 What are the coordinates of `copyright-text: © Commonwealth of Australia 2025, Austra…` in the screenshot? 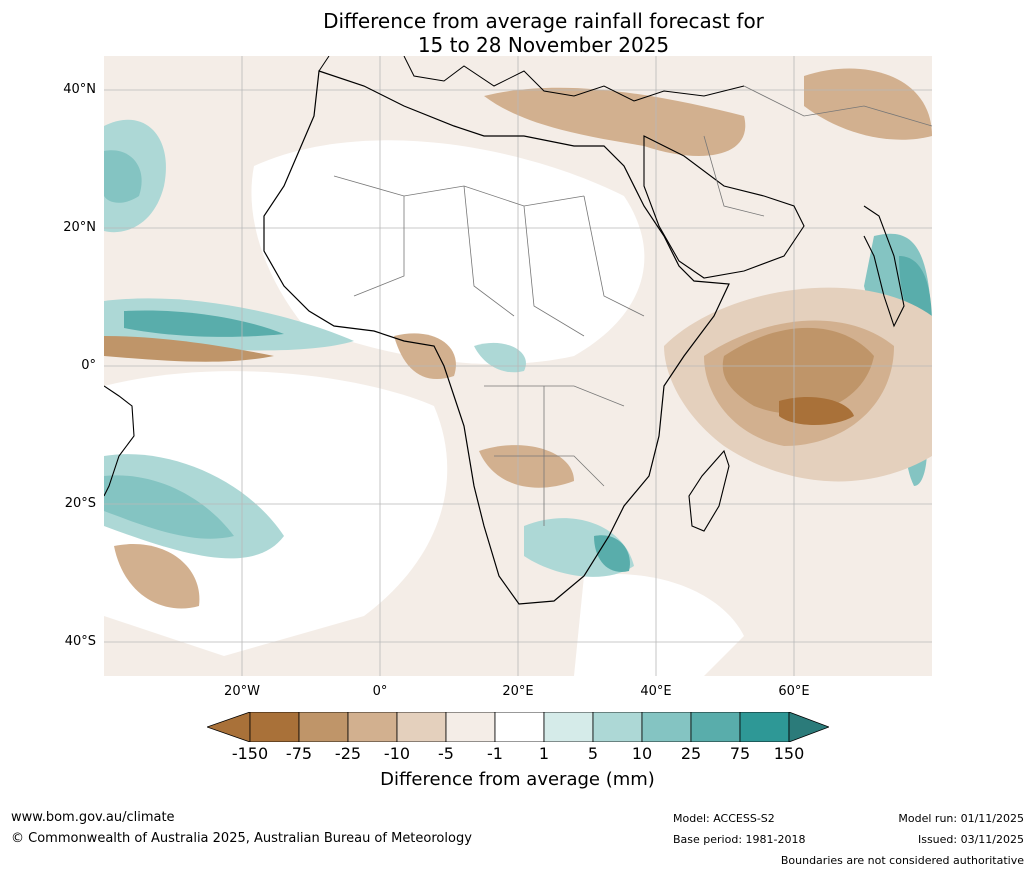 It's located at (241, 838).